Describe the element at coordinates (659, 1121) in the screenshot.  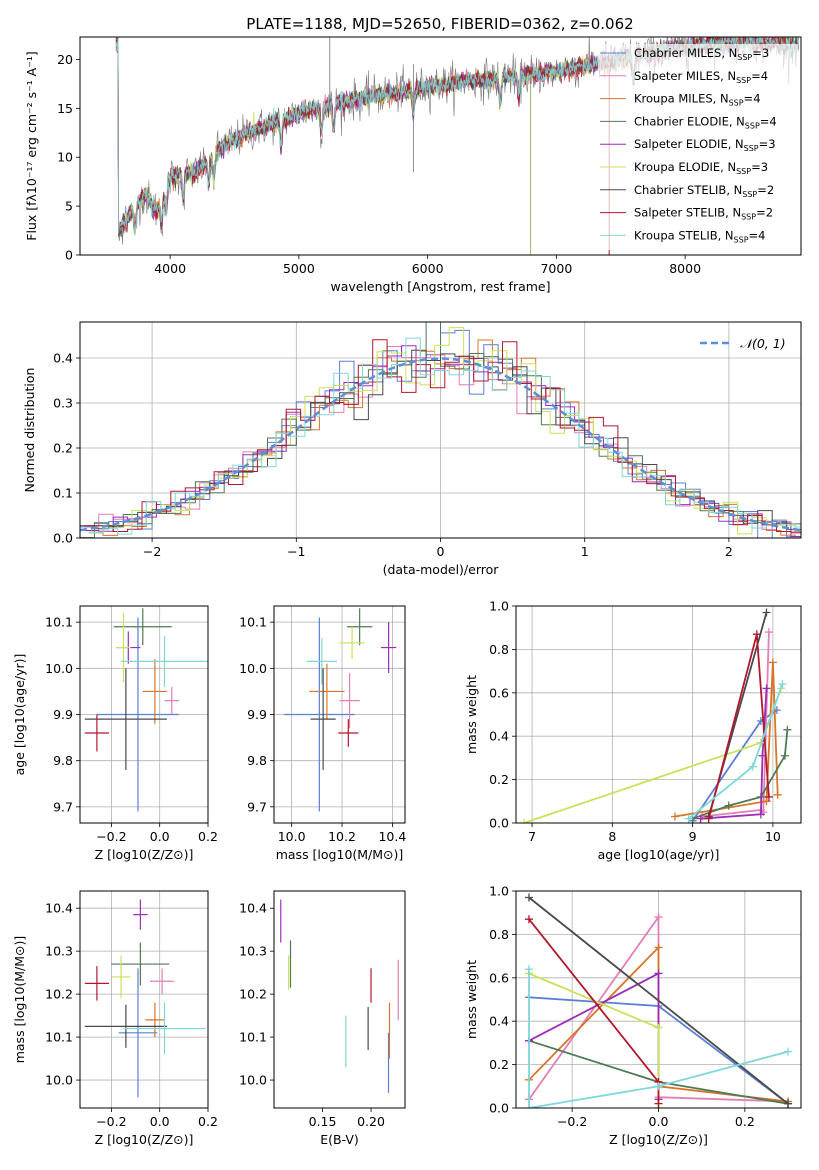
I see `x-tick-label: 0.0` at that location.